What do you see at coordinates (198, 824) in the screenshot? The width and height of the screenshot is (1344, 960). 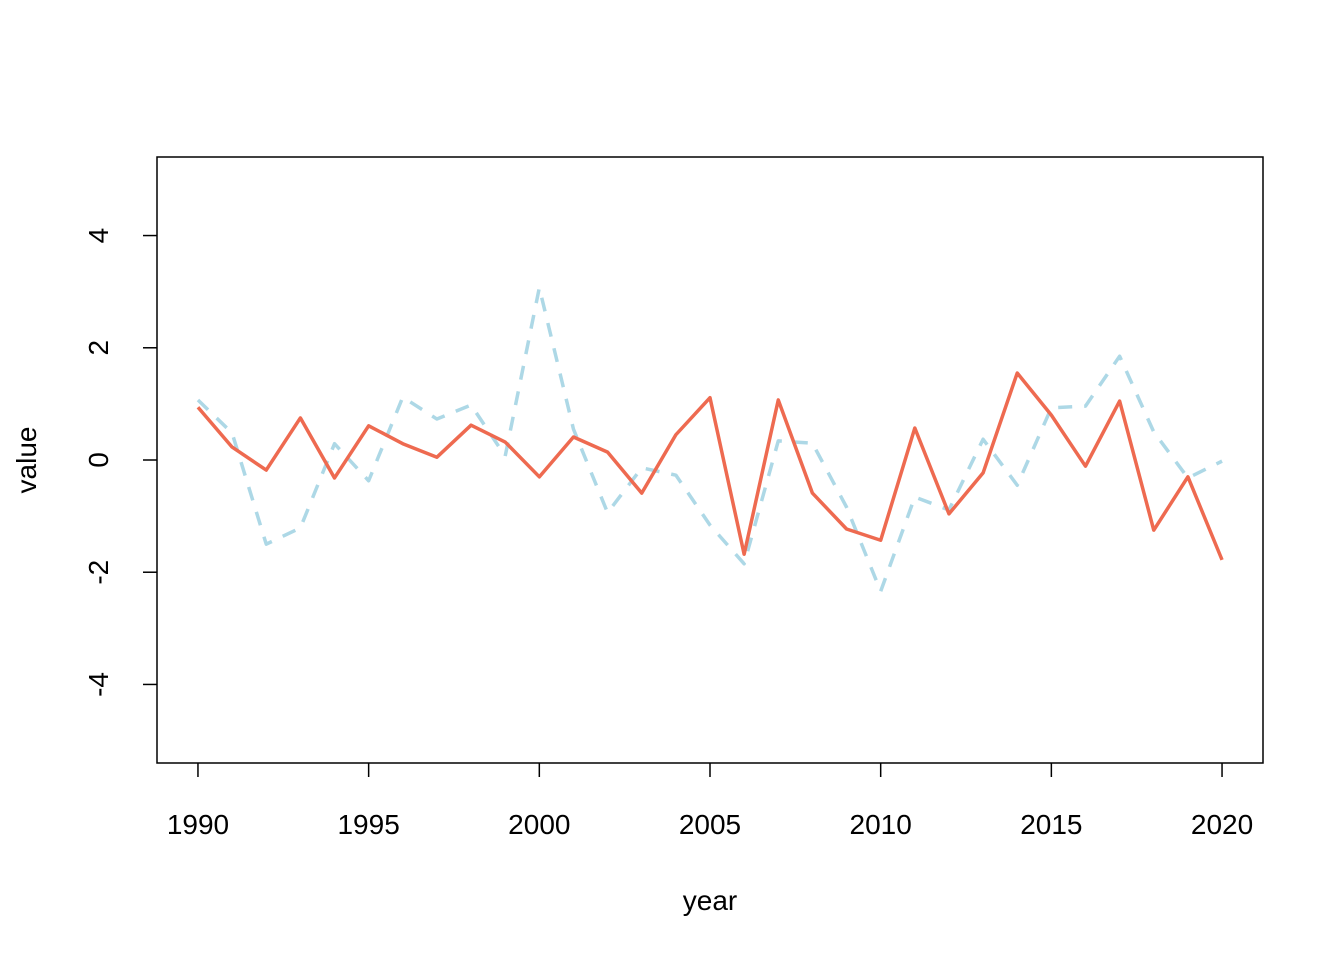 I see `x-tick-label: 1990` at bounding box center [198, 824].